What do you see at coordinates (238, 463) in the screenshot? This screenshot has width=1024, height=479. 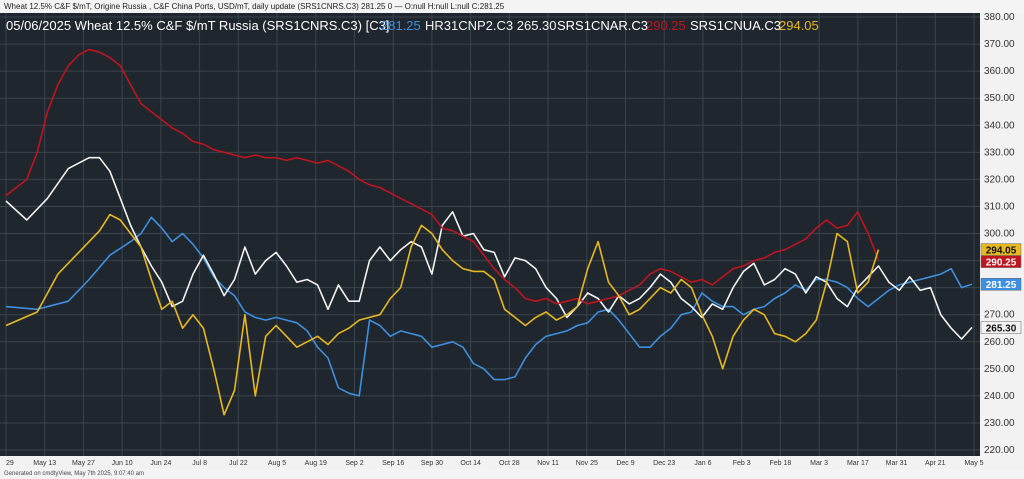 I see `x-tick-label: Jul 22` at bounding box center [238, 463].